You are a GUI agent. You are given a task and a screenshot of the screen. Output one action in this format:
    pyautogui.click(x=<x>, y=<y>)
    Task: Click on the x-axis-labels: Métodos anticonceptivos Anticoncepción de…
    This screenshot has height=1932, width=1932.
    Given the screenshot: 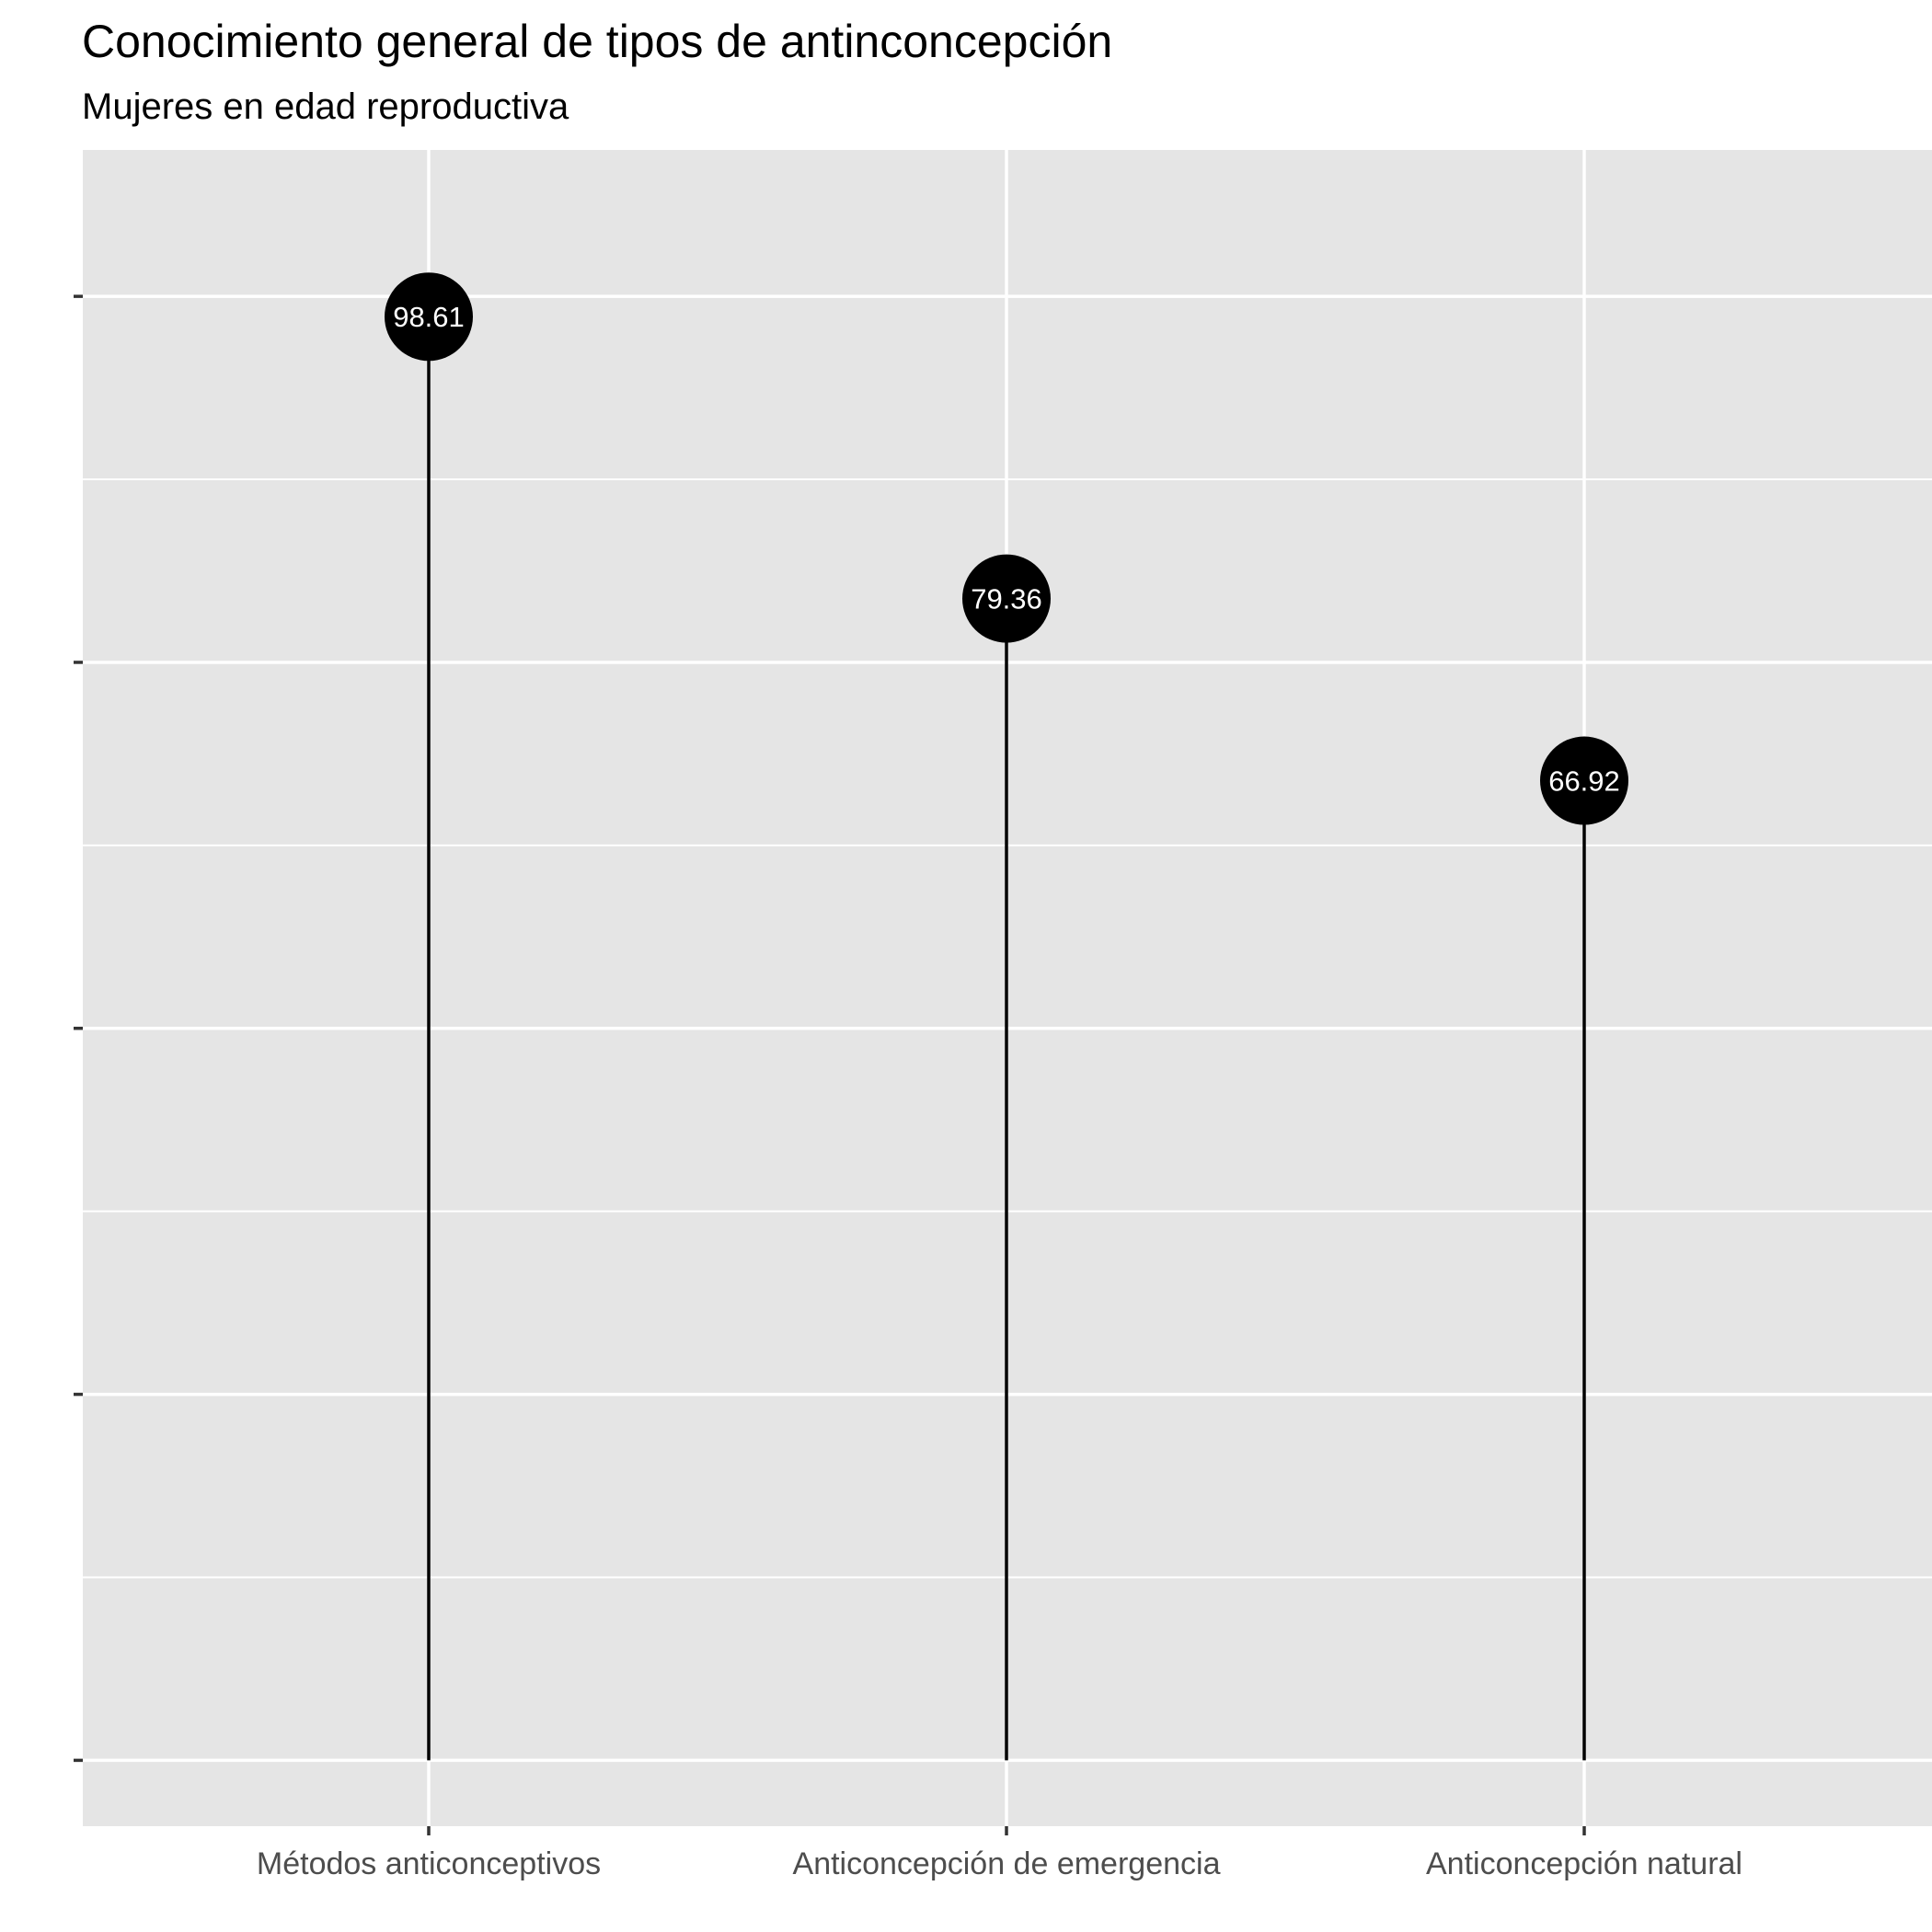 What is the action you would take?
    pyautogui.click(x=999, y=1863)
    